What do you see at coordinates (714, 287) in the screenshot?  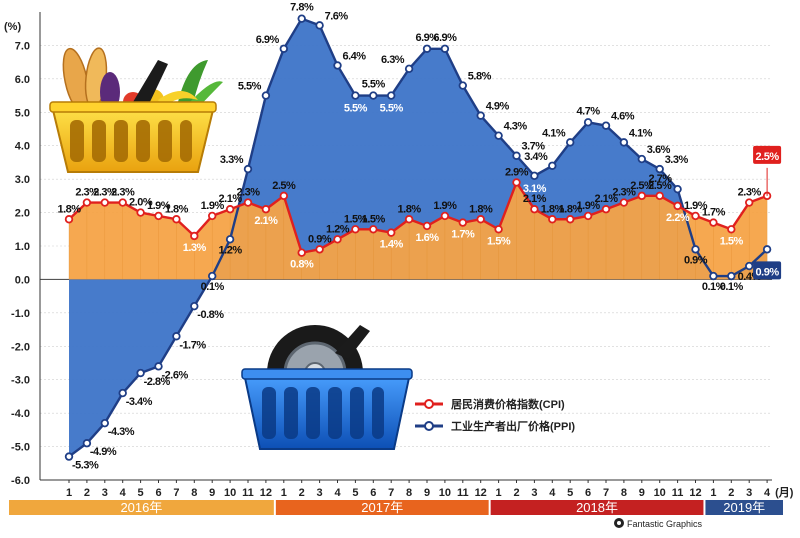 I see `ppi-data-label: 0.1%` at bounding box center [714, 287].